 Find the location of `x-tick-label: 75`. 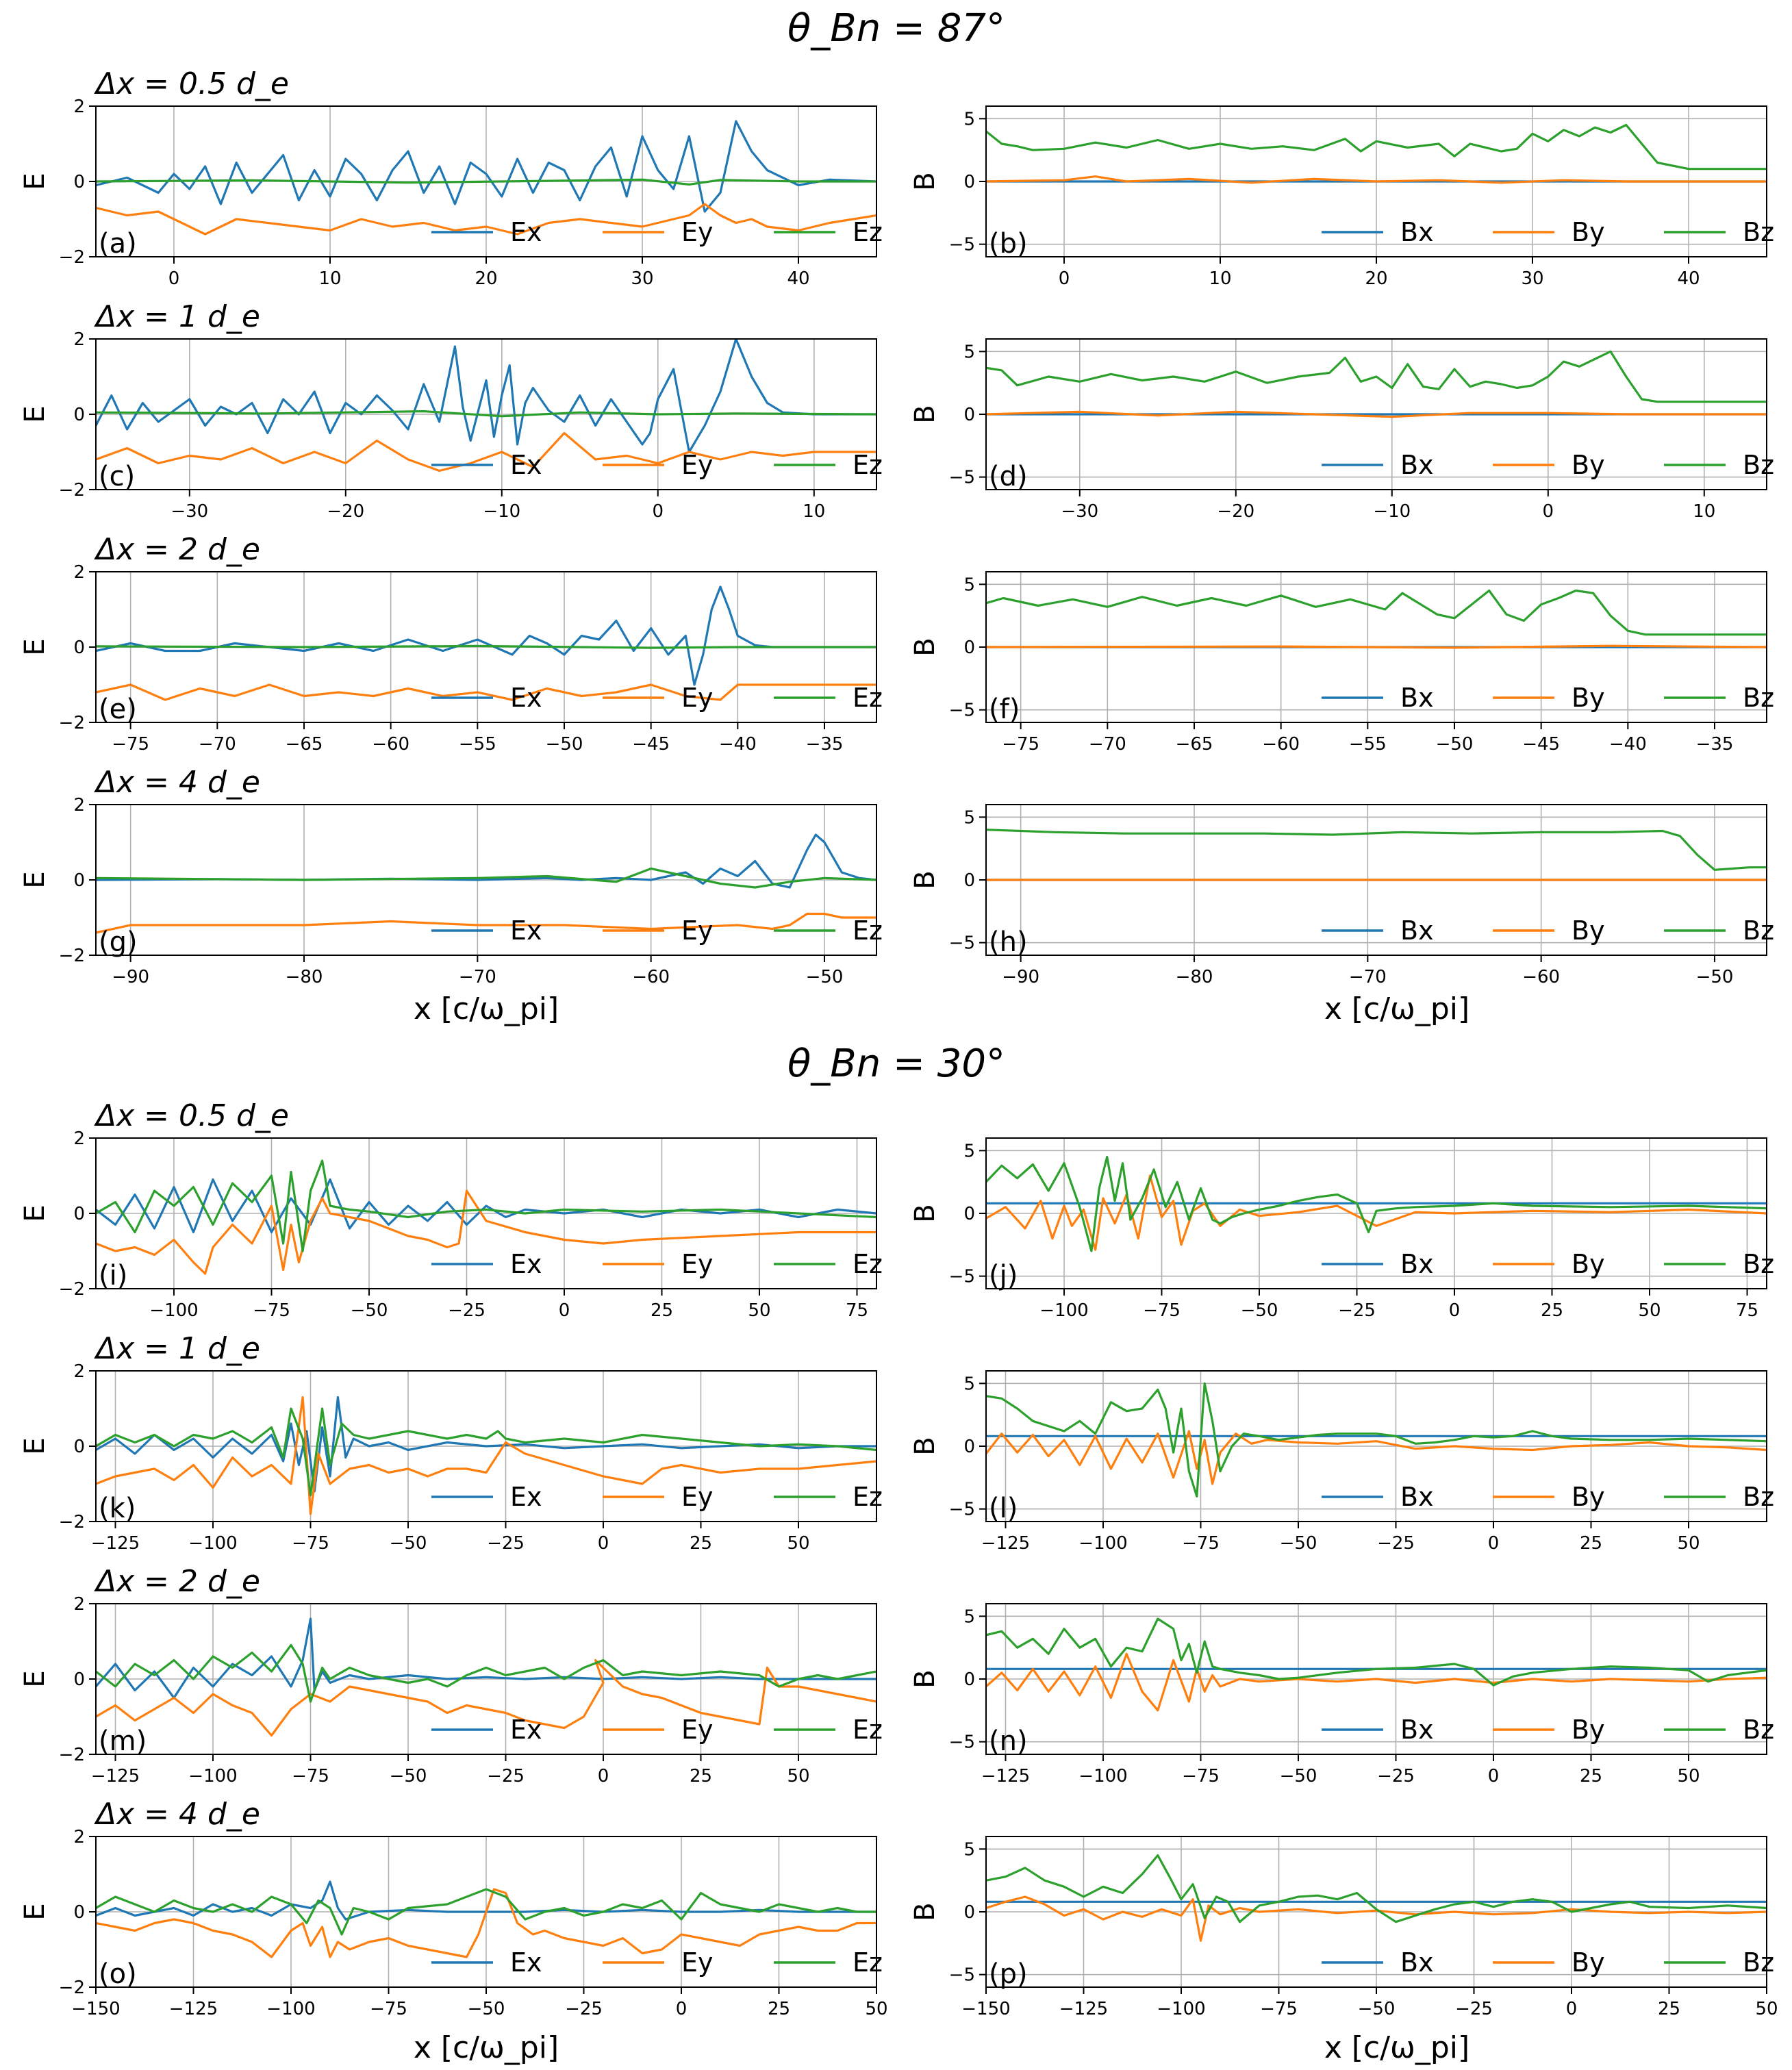

x-tick-label: 75 is located at coordinates (857, 1310).